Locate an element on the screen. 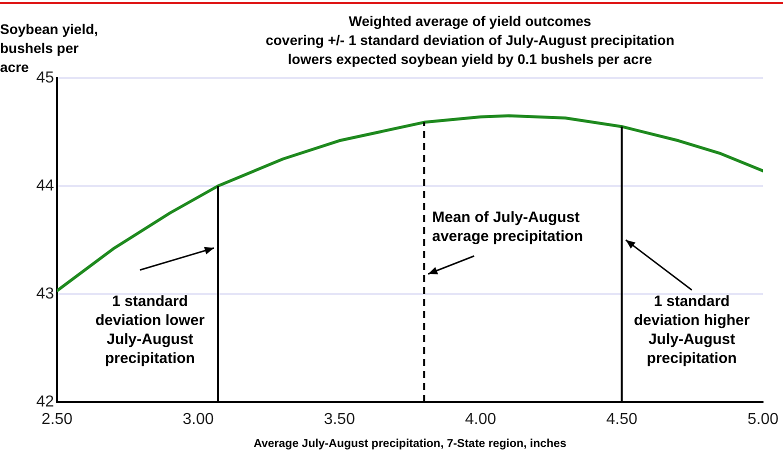 The width and height of the screenshot is (783, 462). x-tick-label: 2.50 is located at coordinates (57, 419).